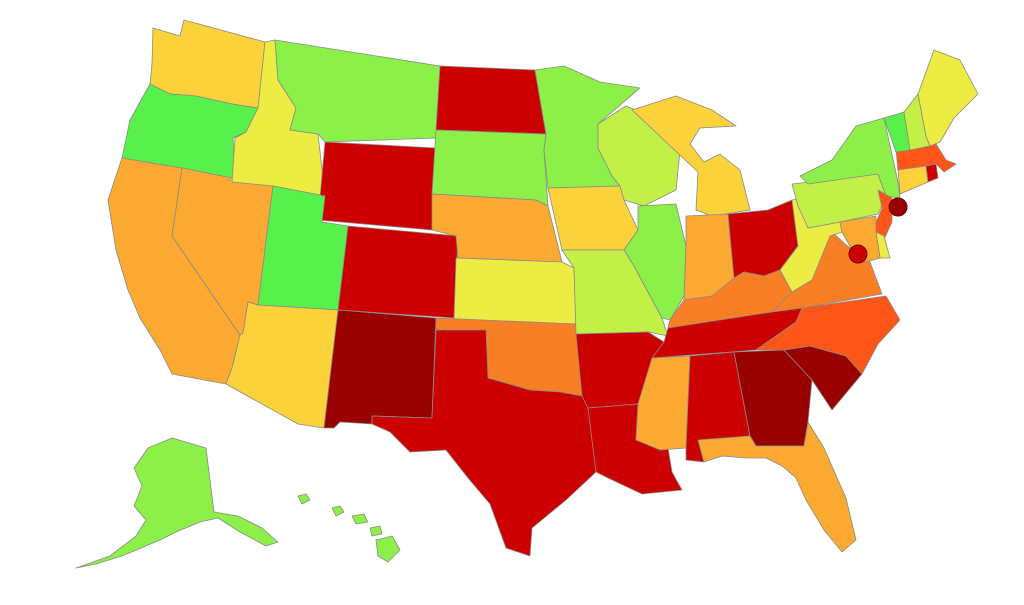  Describe the element at coordinates (898, 207) in the screenshot. I see `marker-nyc` at that location.